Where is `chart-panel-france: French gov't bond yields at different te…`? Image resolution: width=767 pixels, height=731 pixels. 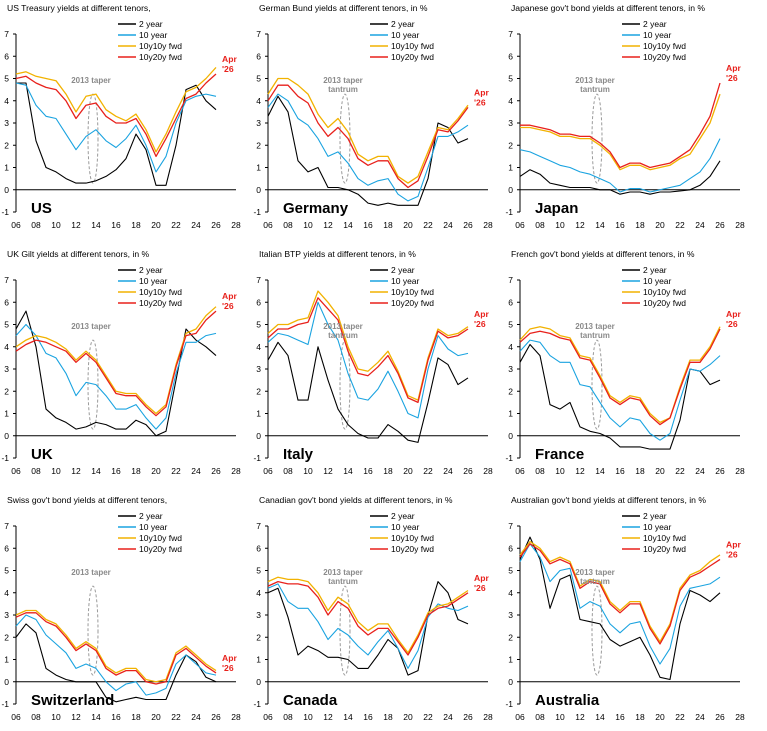 chart-panel-france: French gov't bond yields at different te… is located at coordinates (625, 362).